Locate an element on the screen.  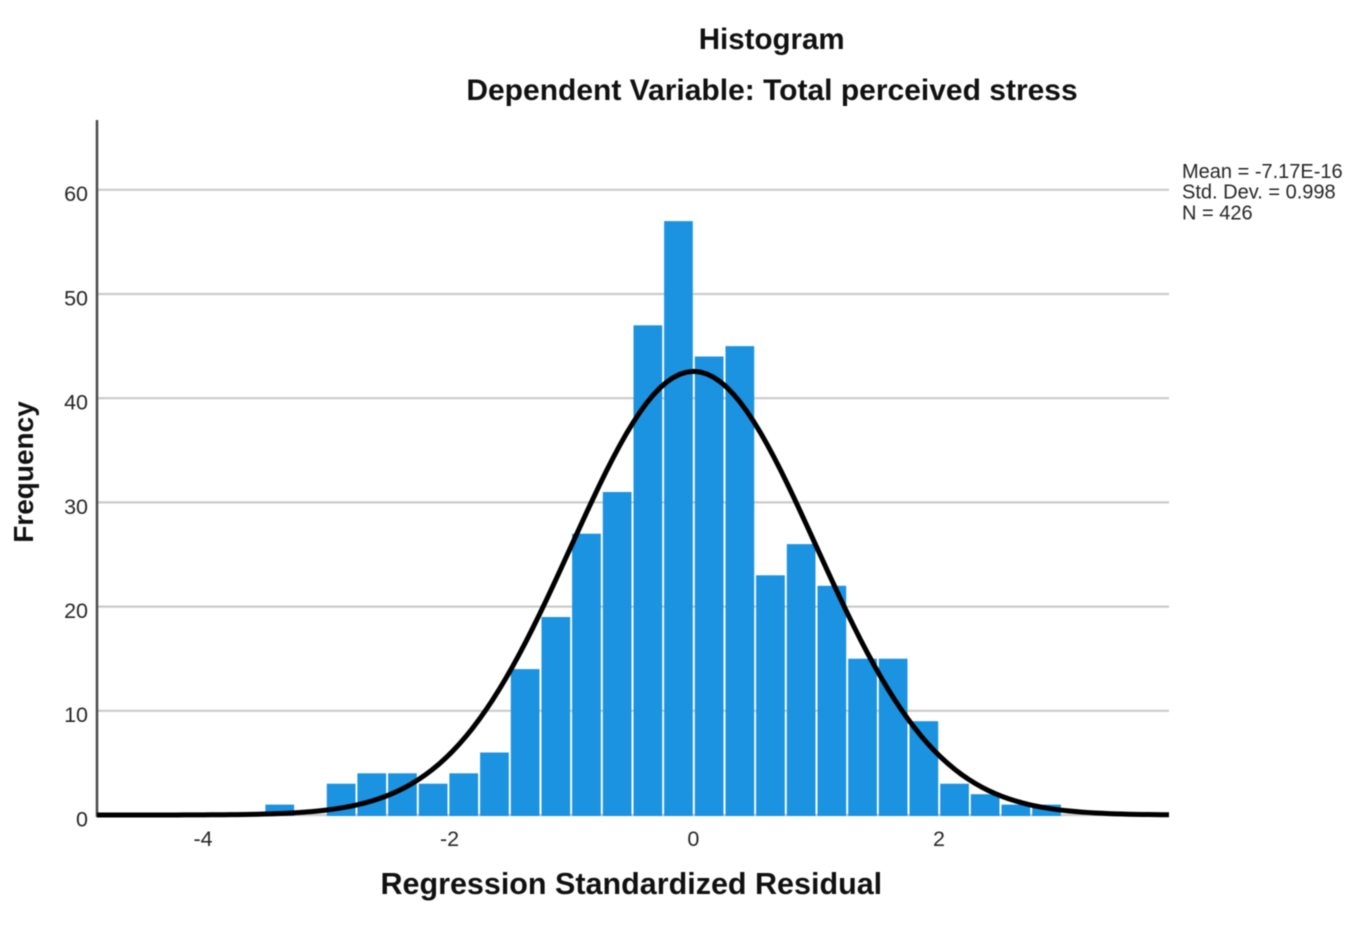
svg-text: 60 is located at coordinates (76, 194).